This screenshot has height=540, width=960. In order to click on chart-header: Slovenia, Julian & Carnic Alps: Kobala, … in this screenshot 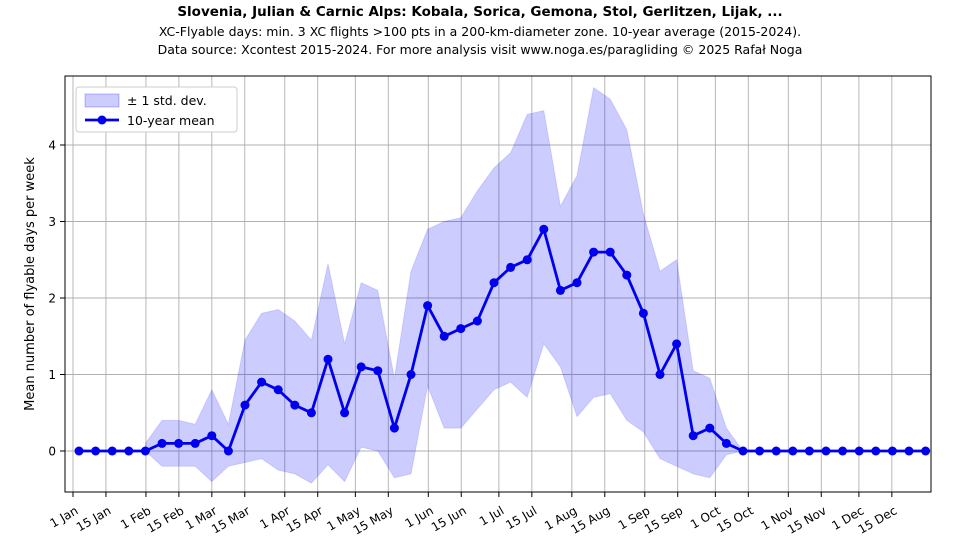, I will do `click(480, 31)`.